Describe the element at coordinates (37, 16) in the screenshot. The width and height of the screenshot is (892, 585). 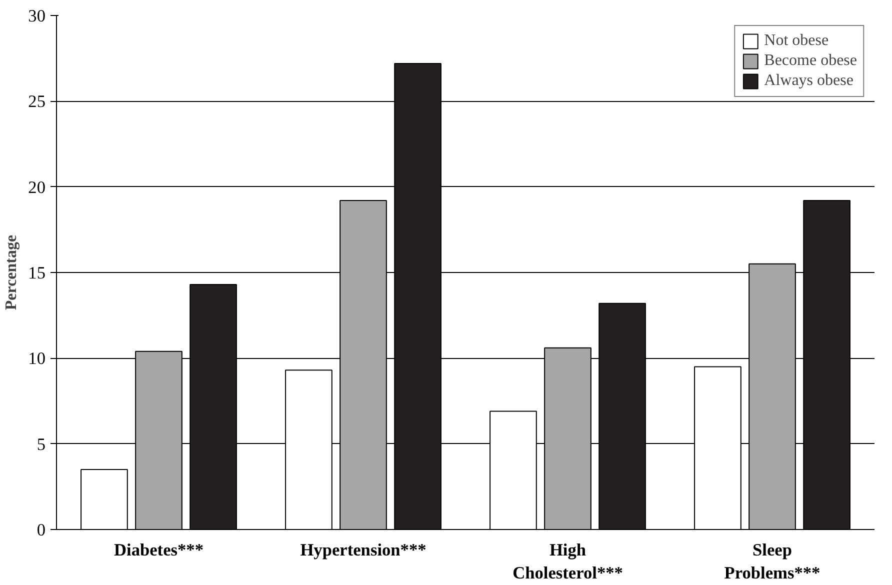
I see `y-tick-label: 30` at that location.